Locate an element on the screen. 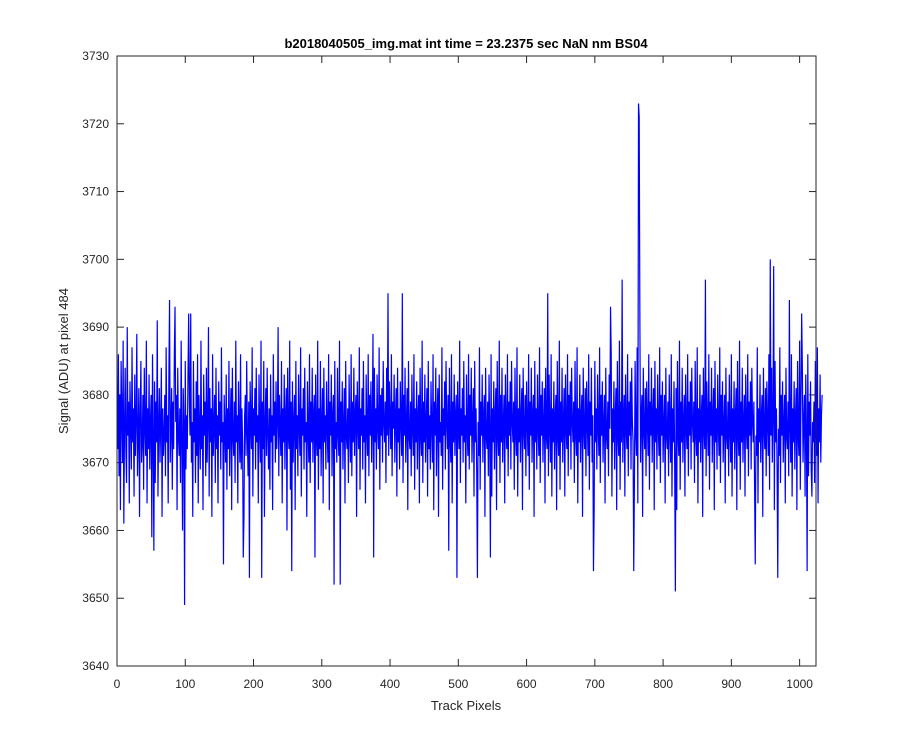 The height and width of the screenshot is (750, 900). y-tick-label: 3720 is located at coordinates (95, 124).